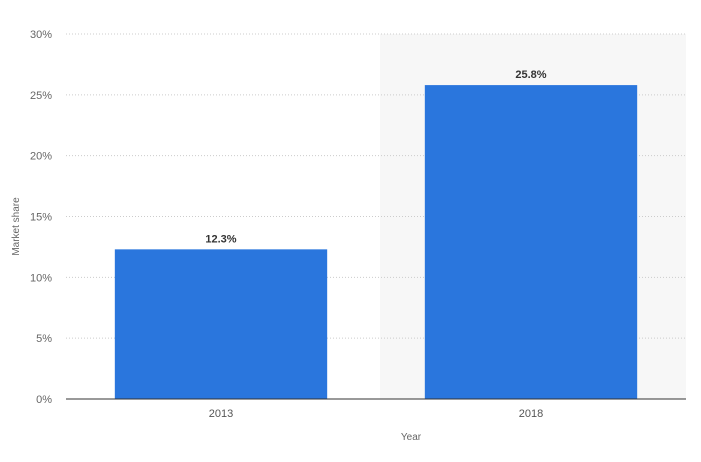  What do you see at coordinates (44, 339) in the screenshot?
I see `y-tick-label: 5%` at bounding box center [44, 339].